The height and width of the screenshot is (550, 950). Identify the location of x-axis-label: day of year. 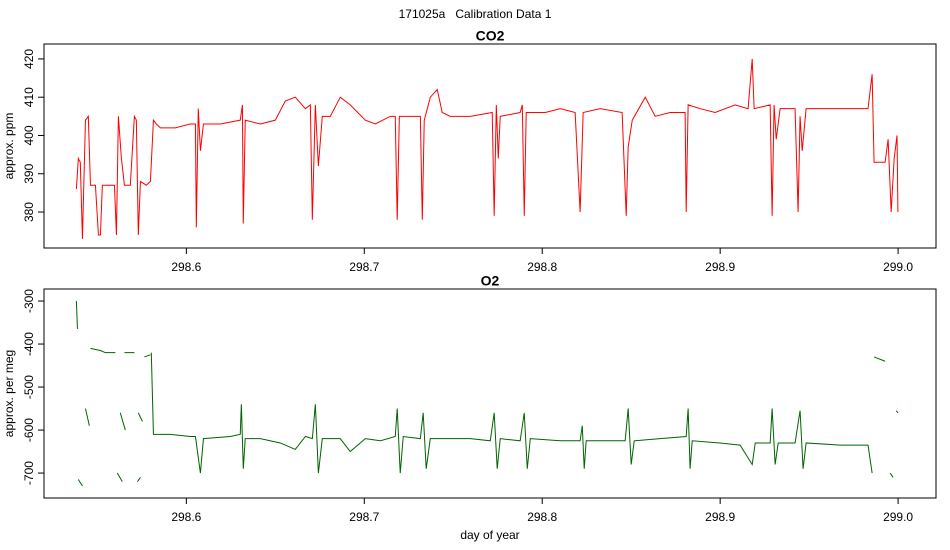
(489, 535).